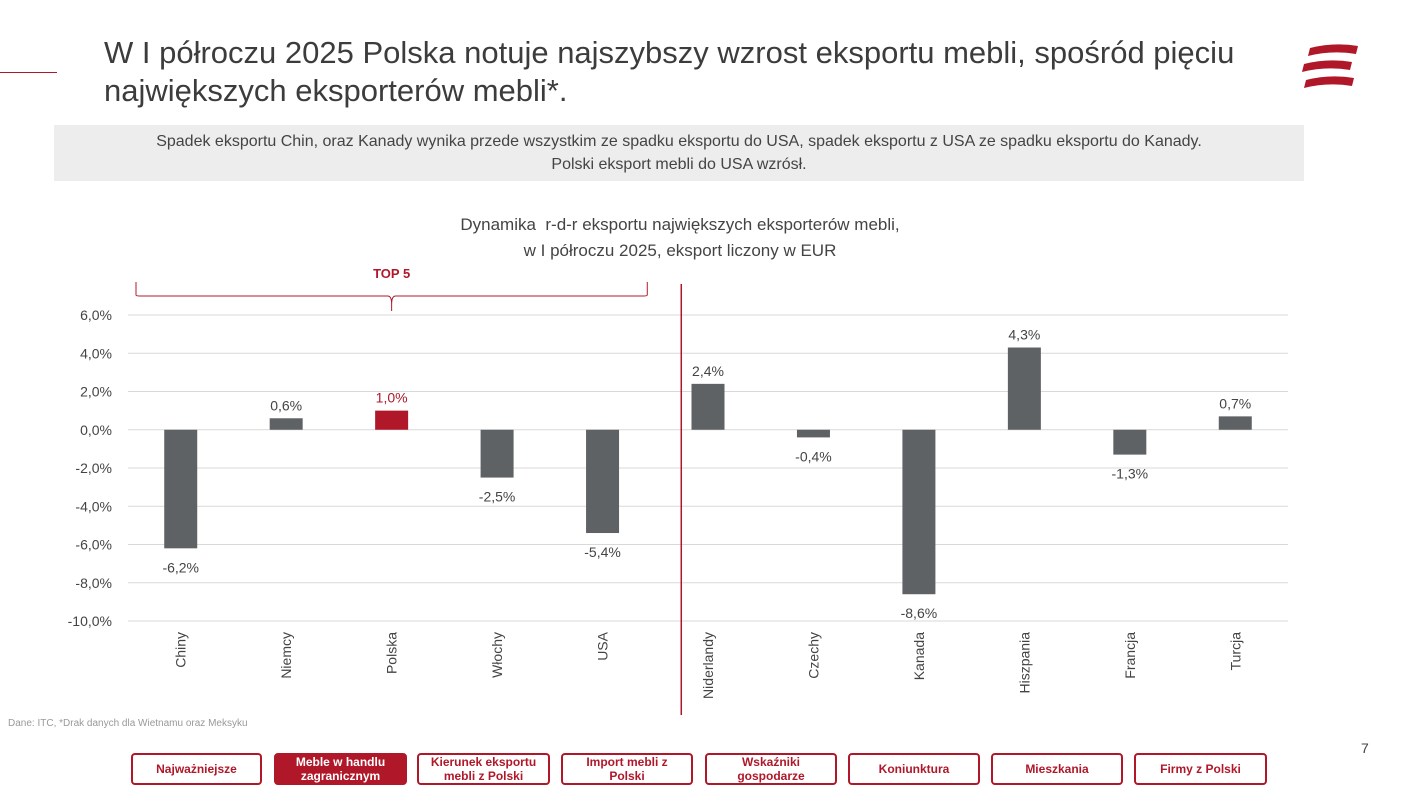 This screenshot has height=788, width=1403. What do you see at coordinates (708, 371) in the screenshot?
I see `value-label: 2,4%` at bounding box center [708, 371].